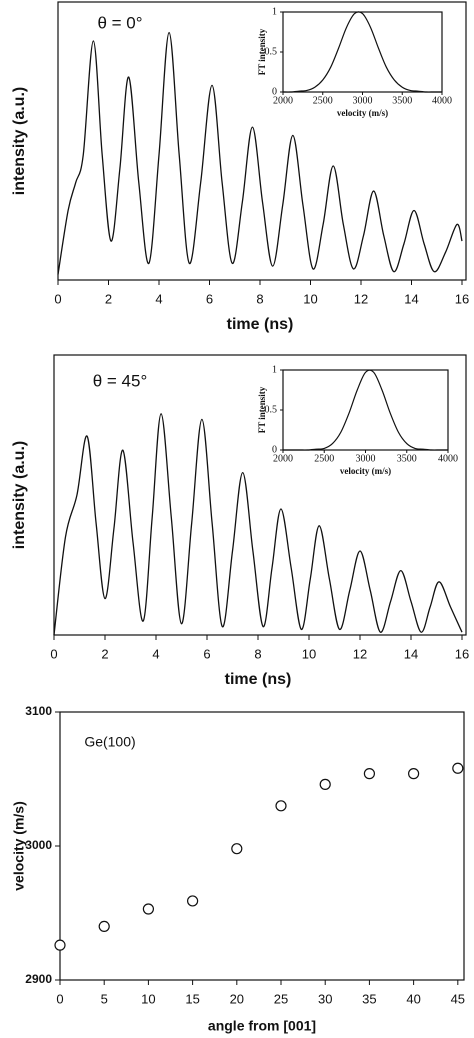 This screenshot has height=1038, width=474. I want to click on x-tick-label: 45, so click(458, 998).